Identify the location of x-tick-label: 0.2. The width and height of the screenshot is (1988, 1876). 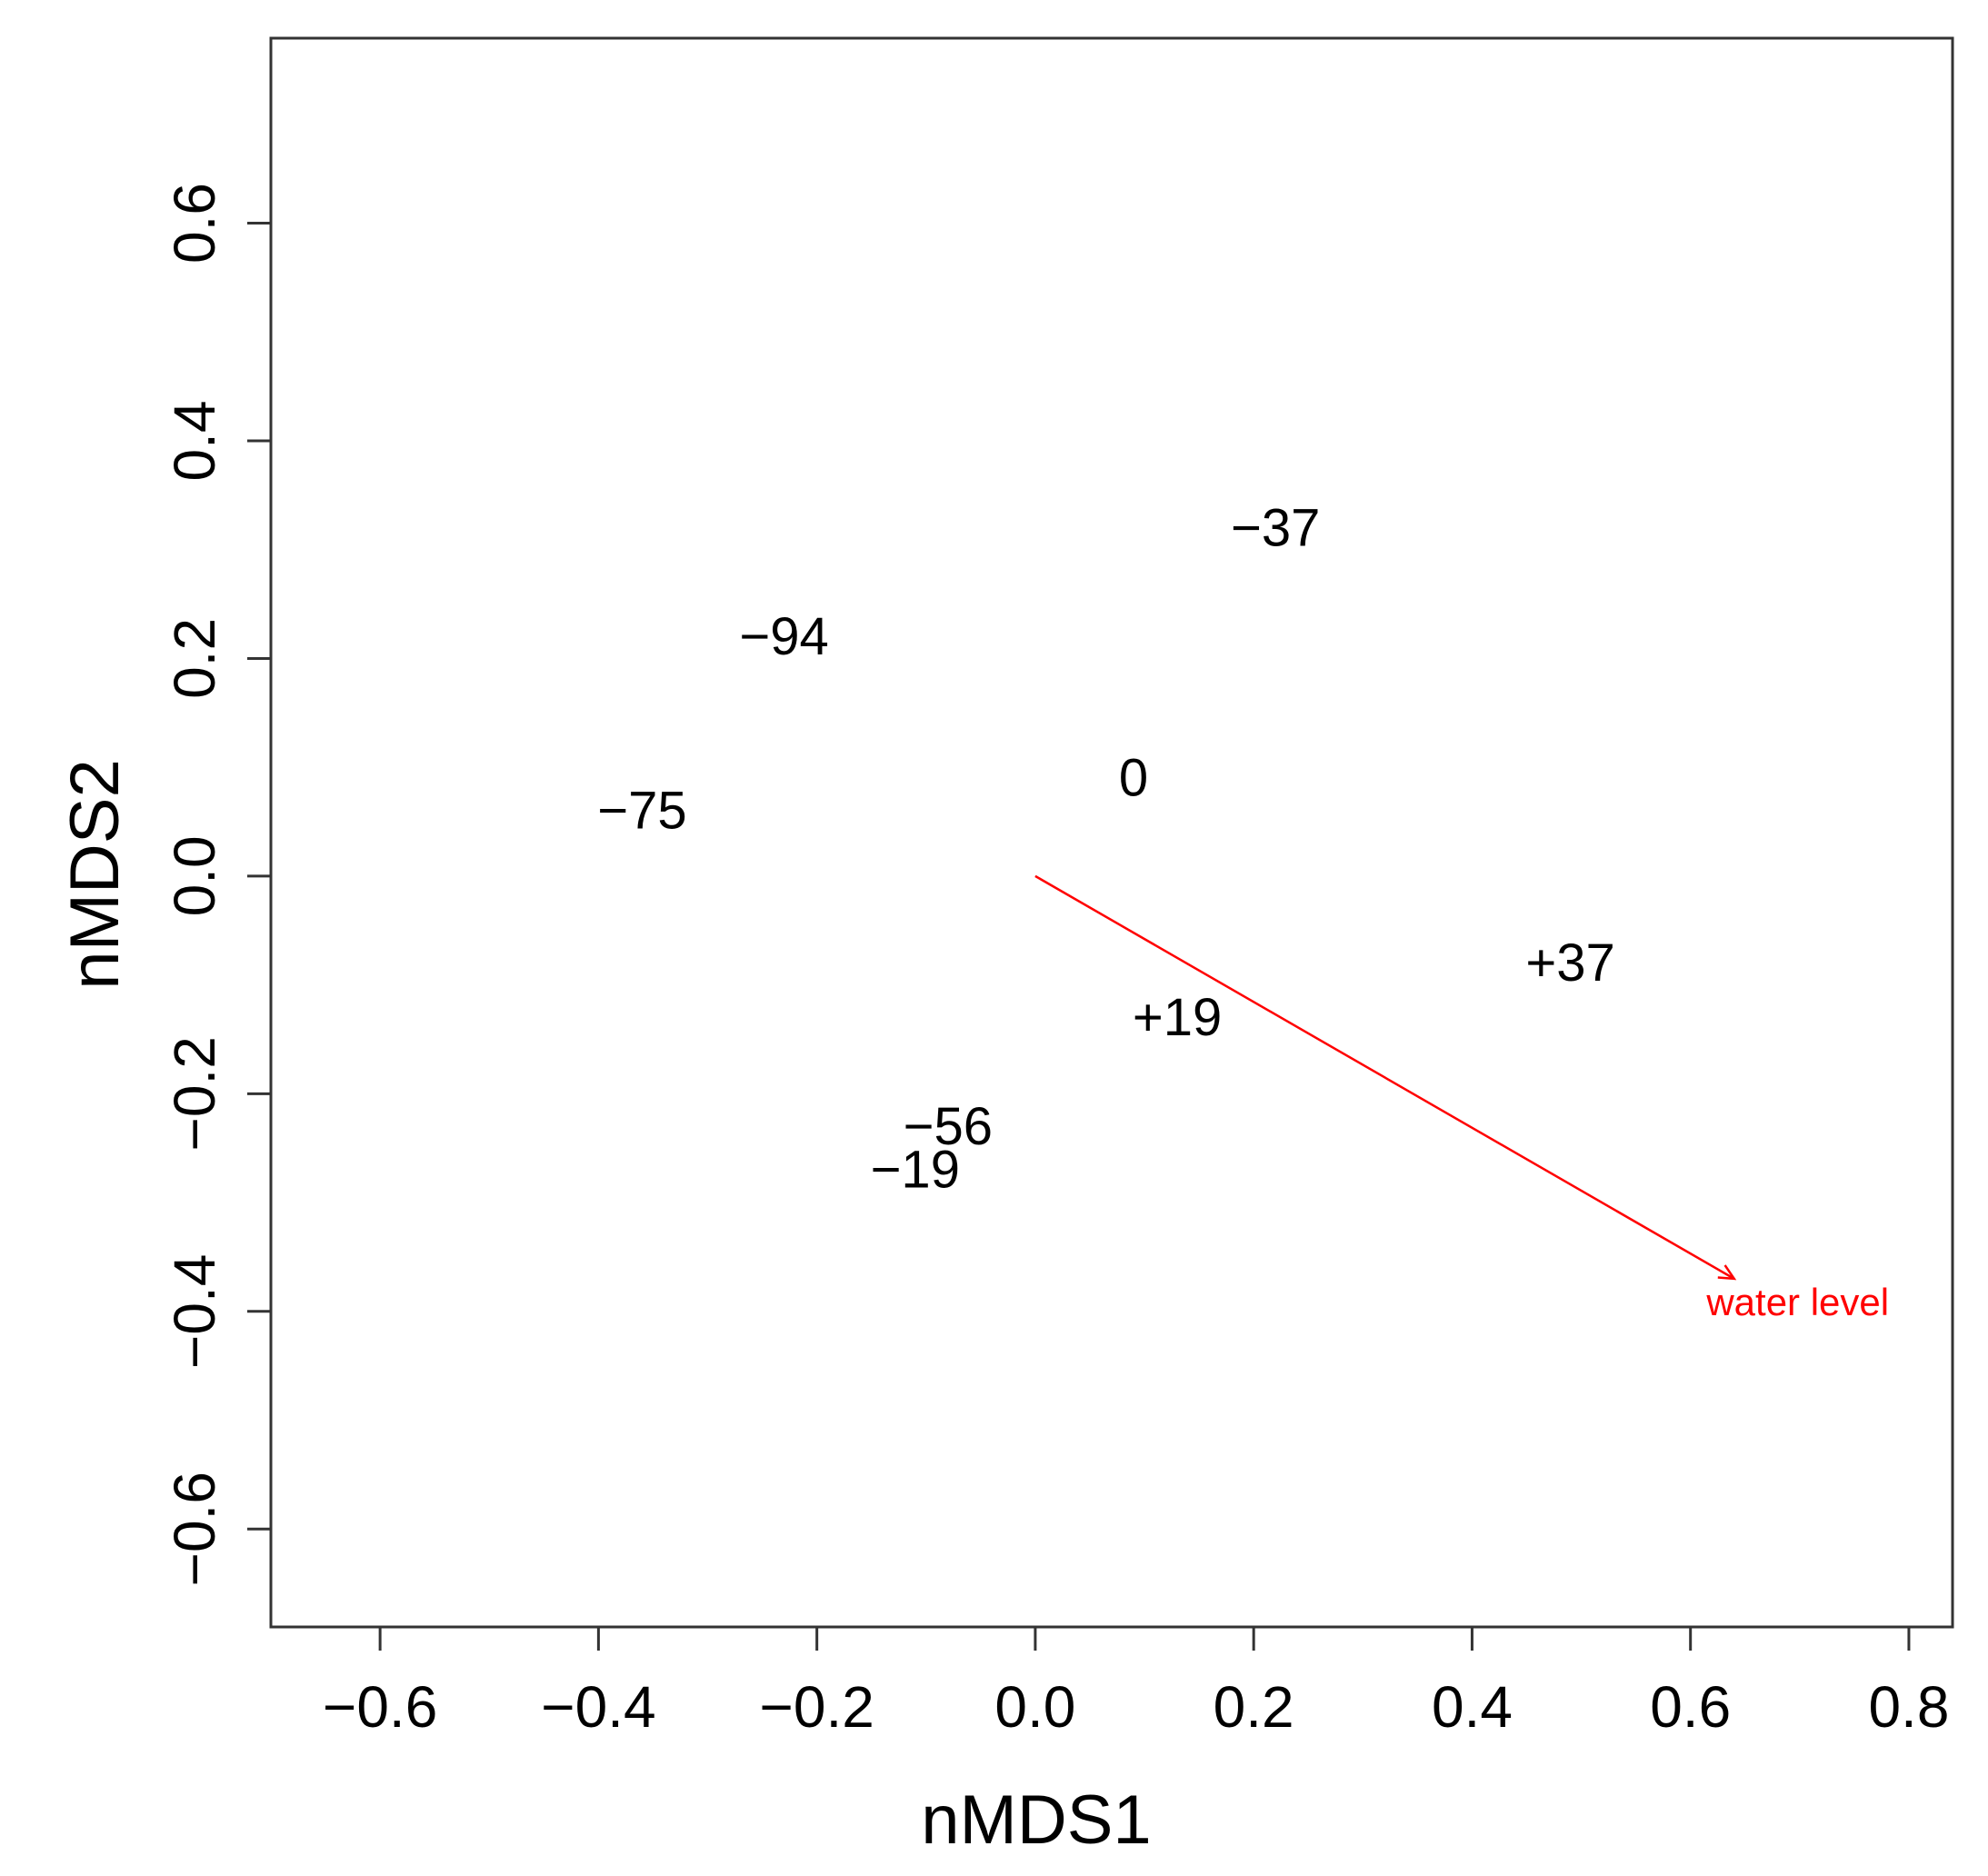
(1254, 1707).